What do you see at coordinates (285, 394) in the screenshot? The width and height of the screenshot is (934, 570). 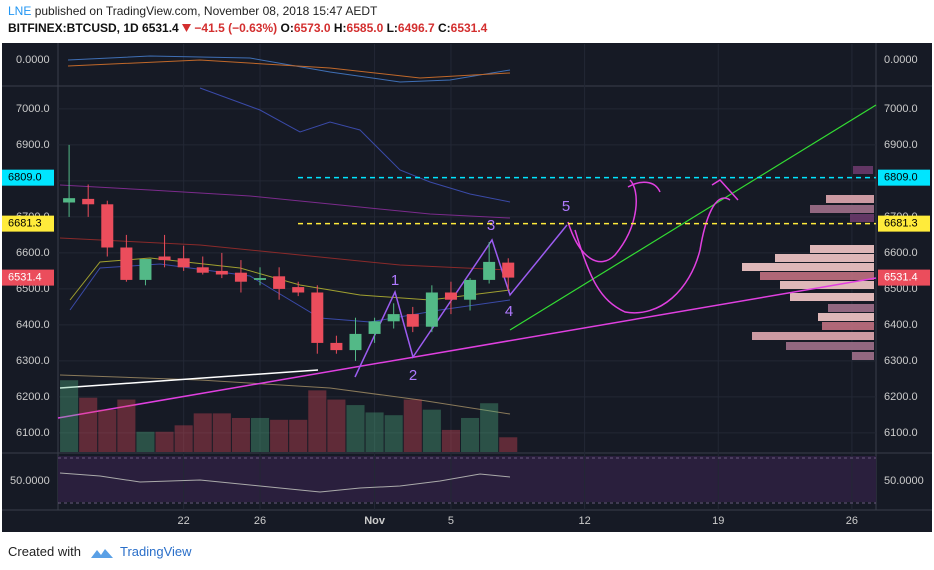 I see `vol-ma` at bounding box center [285, 394].